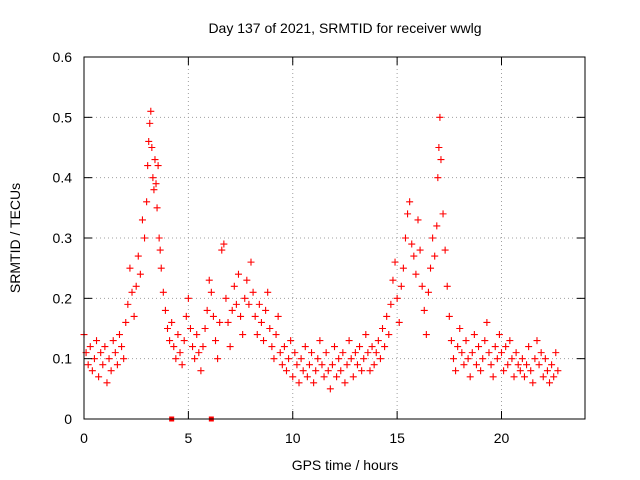 The image size is (640, 480). I want to click on y-tick-label: 0.6, so click(63, 57).